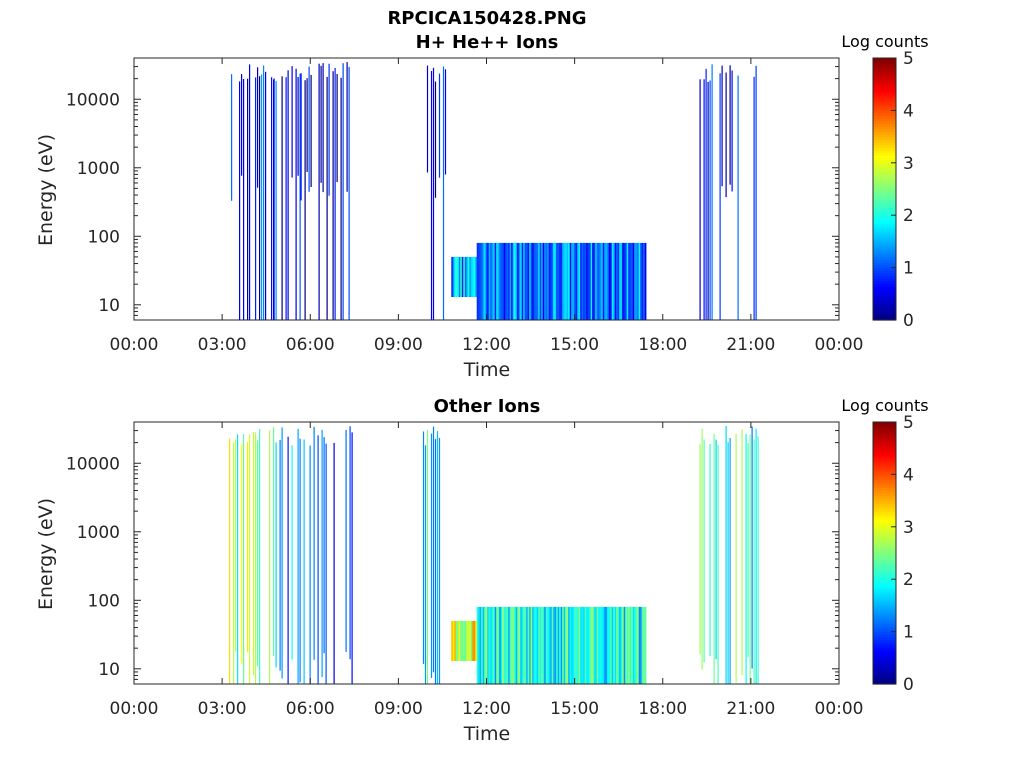 This screenshot has height=768, width=1024. What do you see at coordinates (398, 709) in the screenshot?
I see `x-tick-label: 09:00` at bounding box center [398, 709].